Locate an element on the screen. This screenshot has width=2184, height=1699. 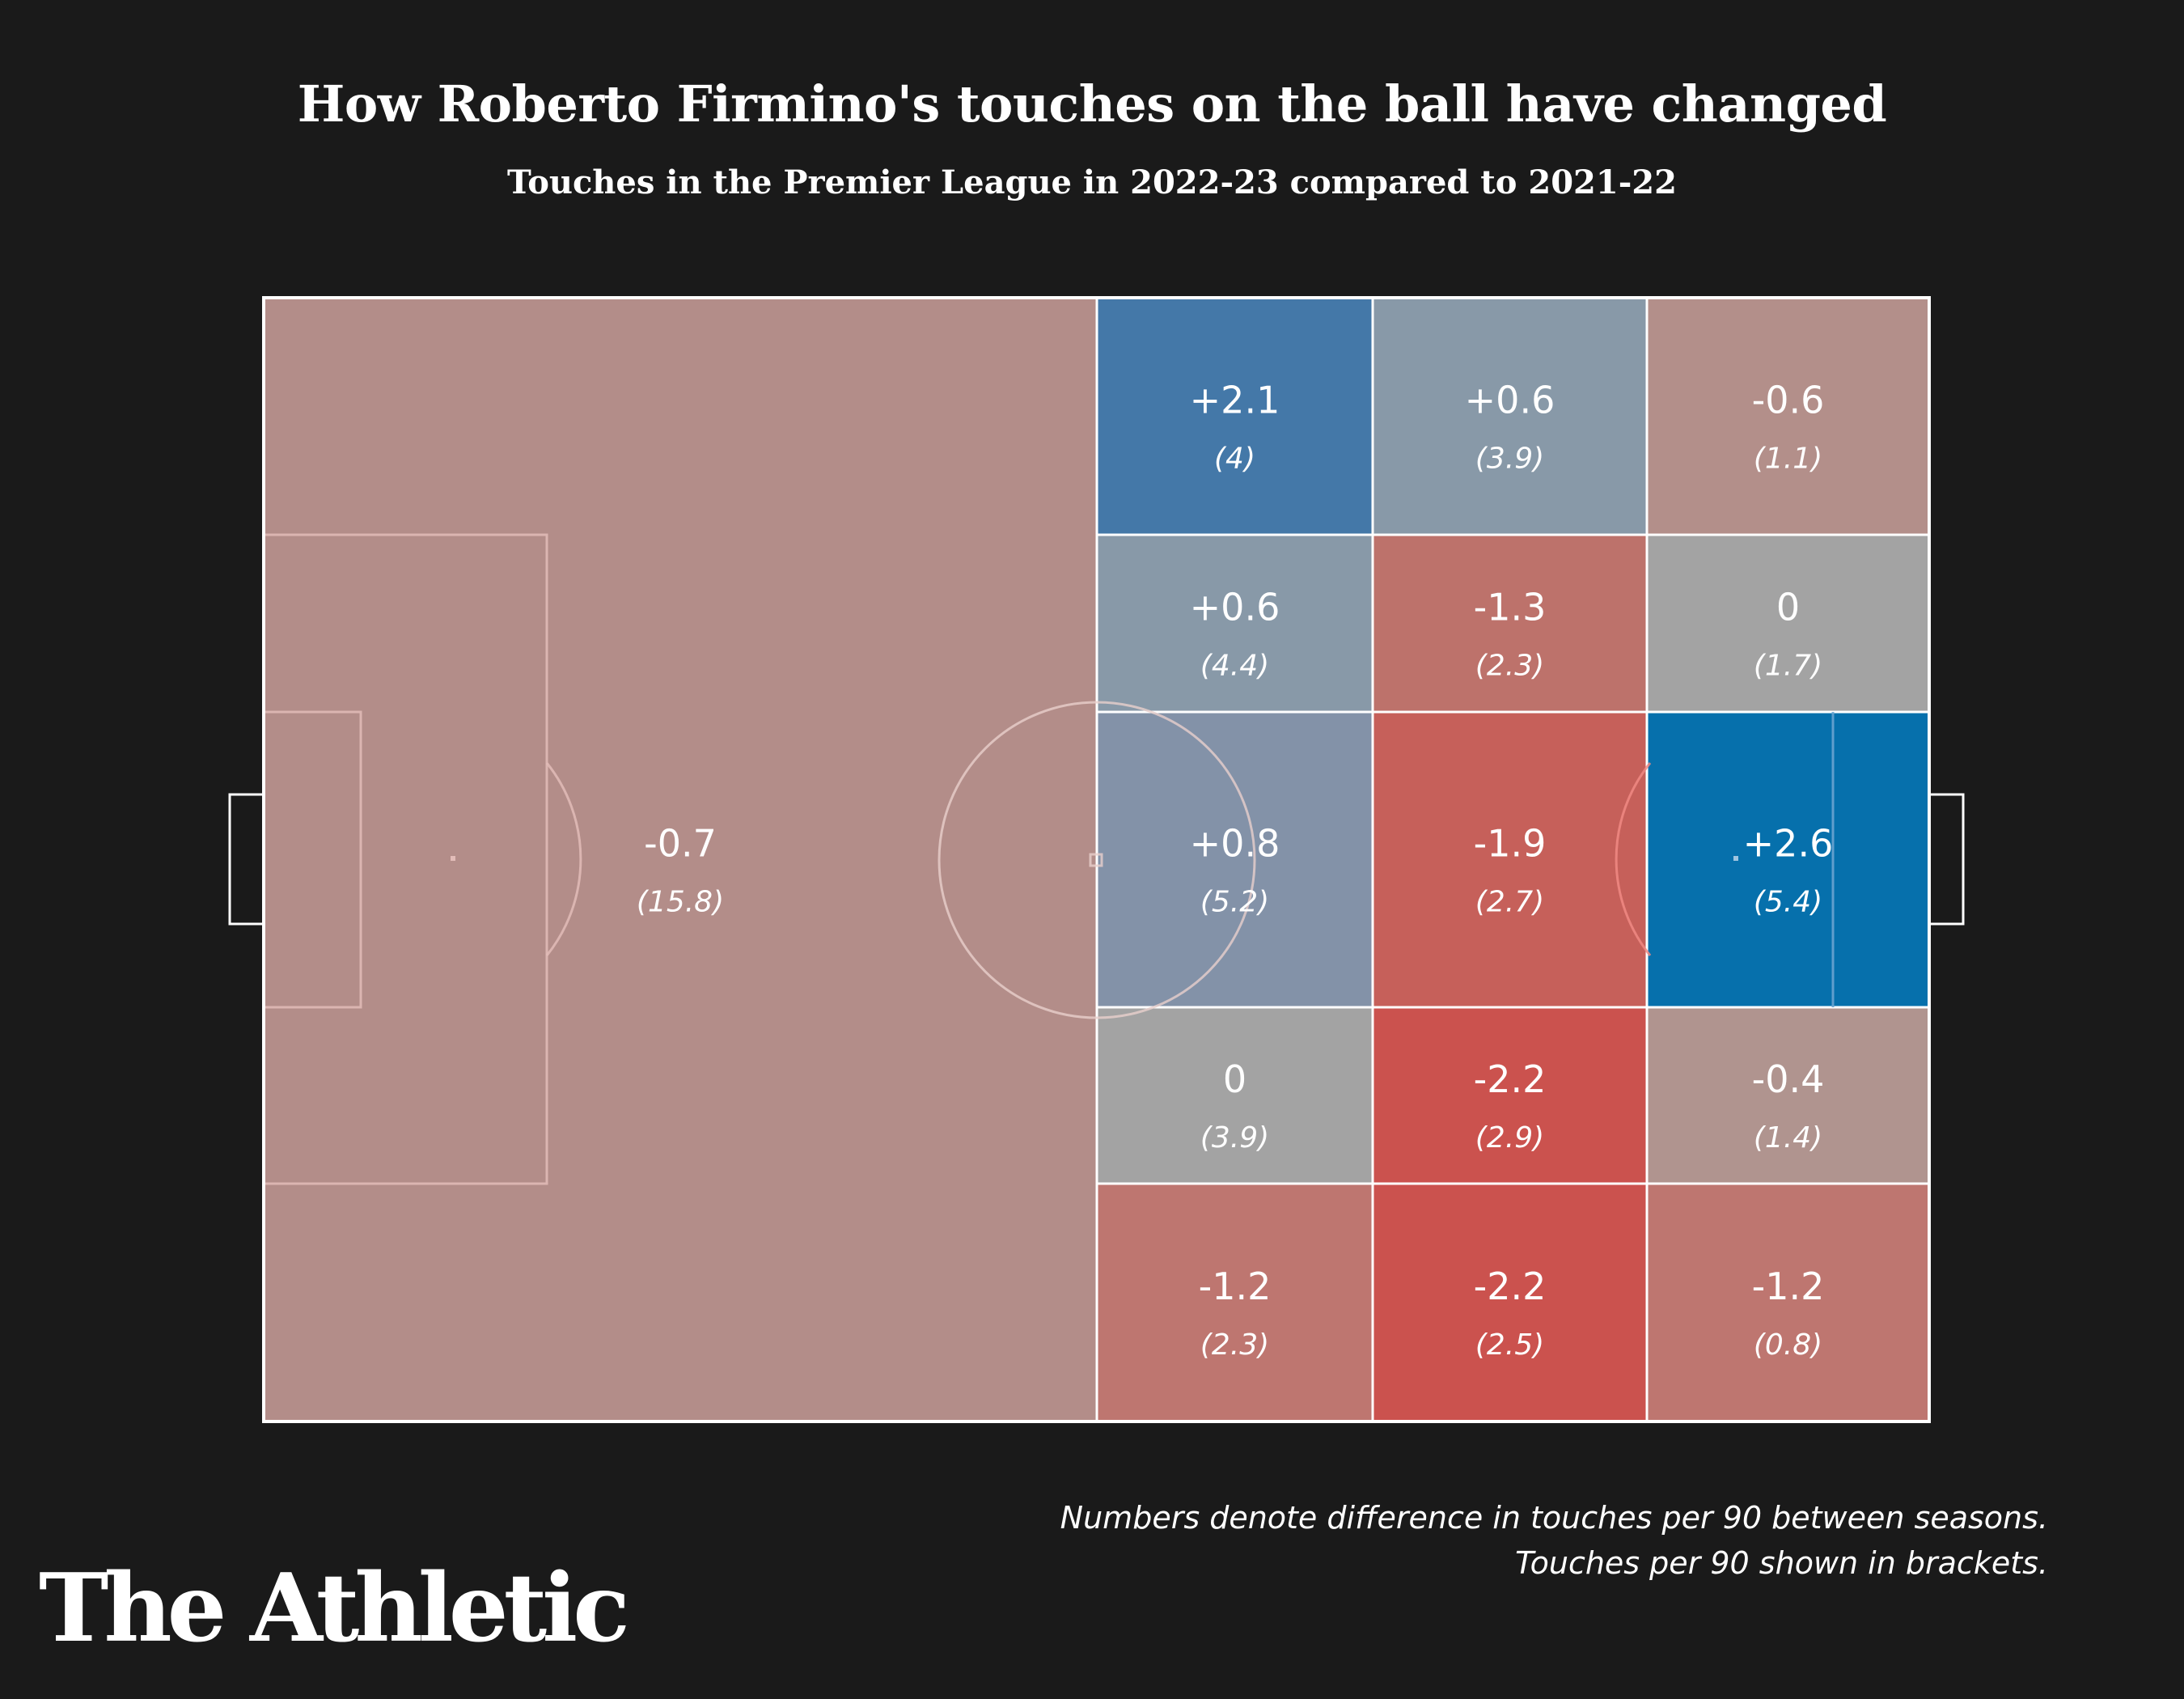
zone-r3-c1 is located at coordinates (1234, 860).